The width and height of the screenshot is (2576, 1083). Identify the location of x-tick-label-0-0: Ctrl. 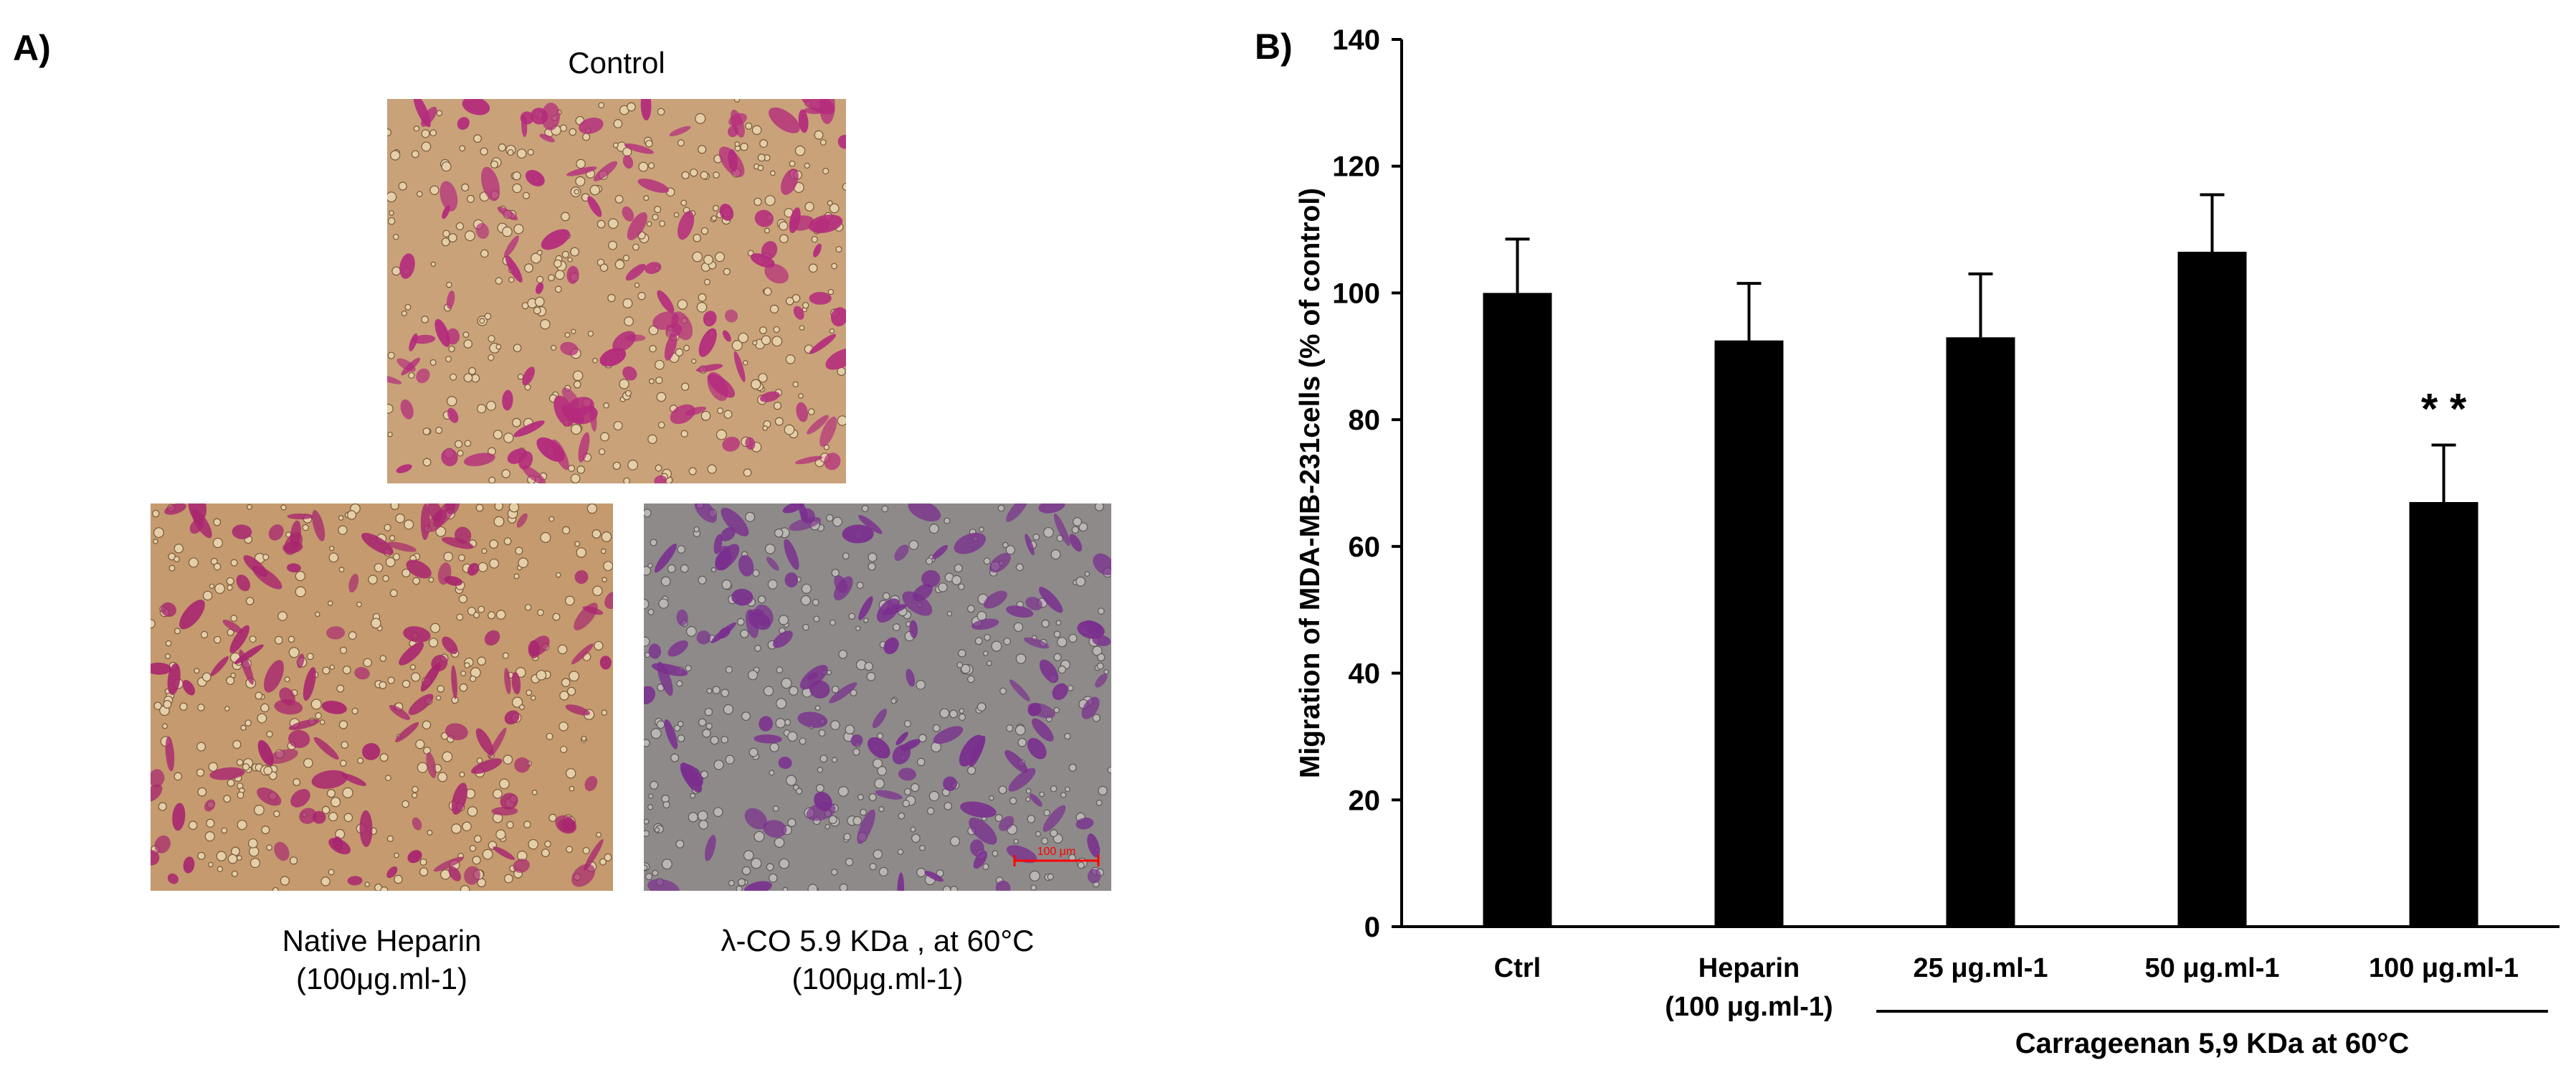
(1517, 968).